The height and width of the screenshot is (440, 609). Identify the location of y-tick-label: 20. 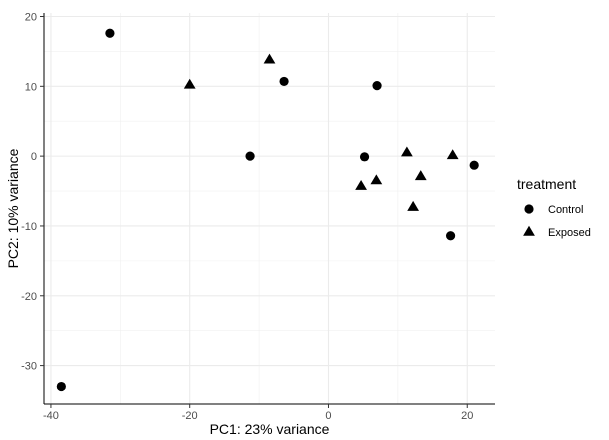
(31, 17).